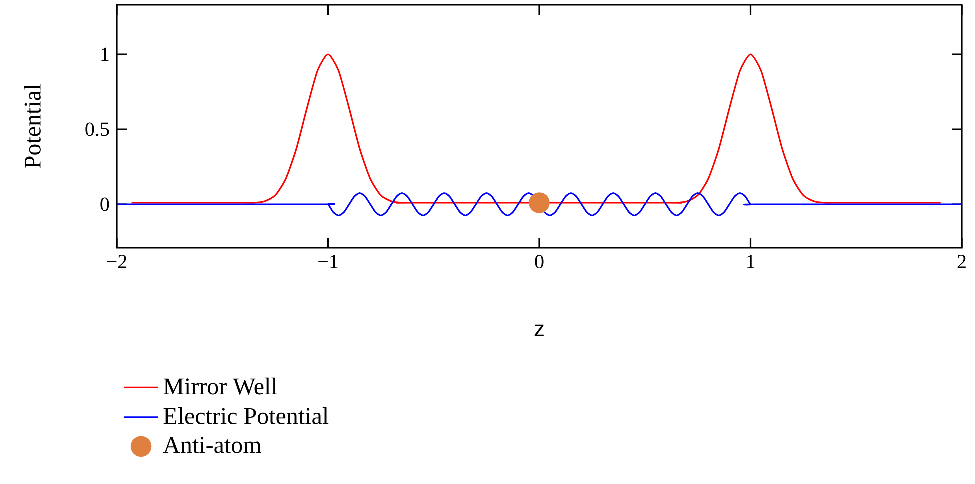 This screenshot has height=484, width=975. Describe the element at coordinates (105, 205) in the screenshot. I see `y-tick-label: 0` at that location.